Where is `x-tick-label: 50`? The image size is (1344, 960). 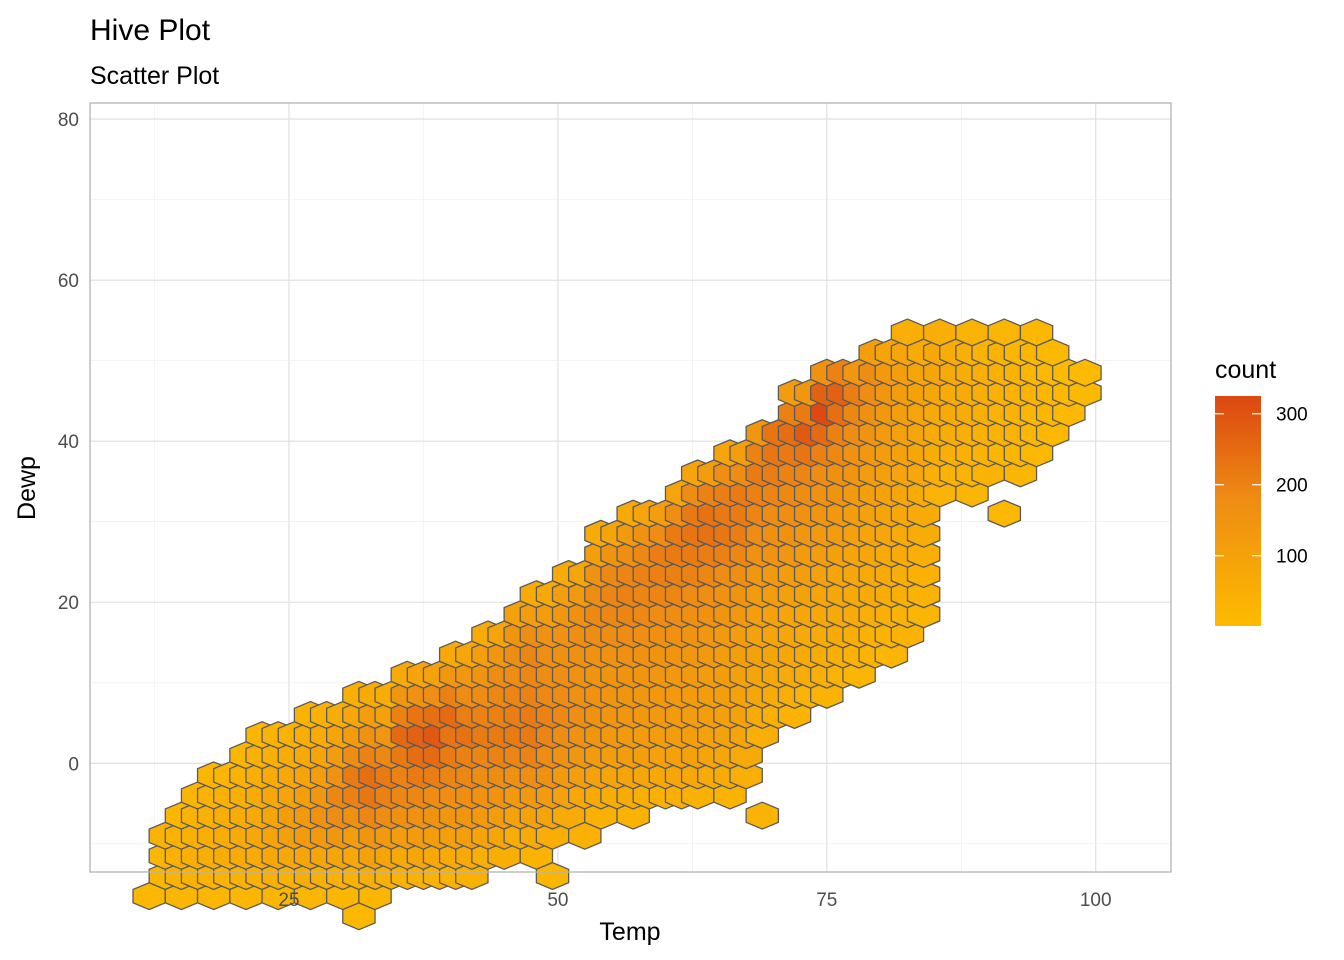 x-tick-label: 50 is located at coordinates (557, 900).